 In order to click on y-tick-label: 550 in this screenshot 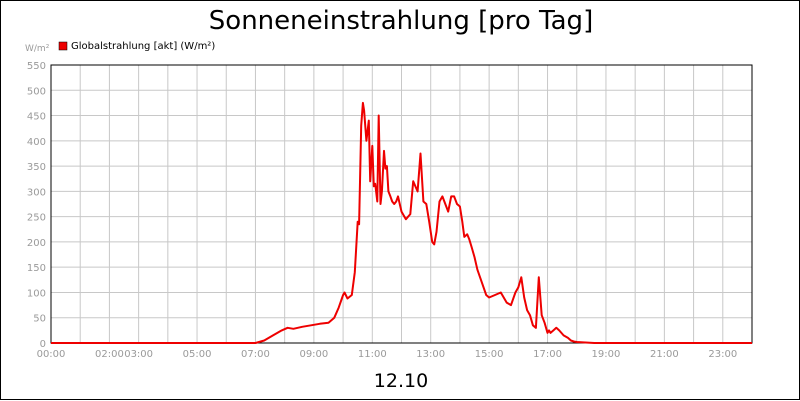, I will do `click(36, 66)`.